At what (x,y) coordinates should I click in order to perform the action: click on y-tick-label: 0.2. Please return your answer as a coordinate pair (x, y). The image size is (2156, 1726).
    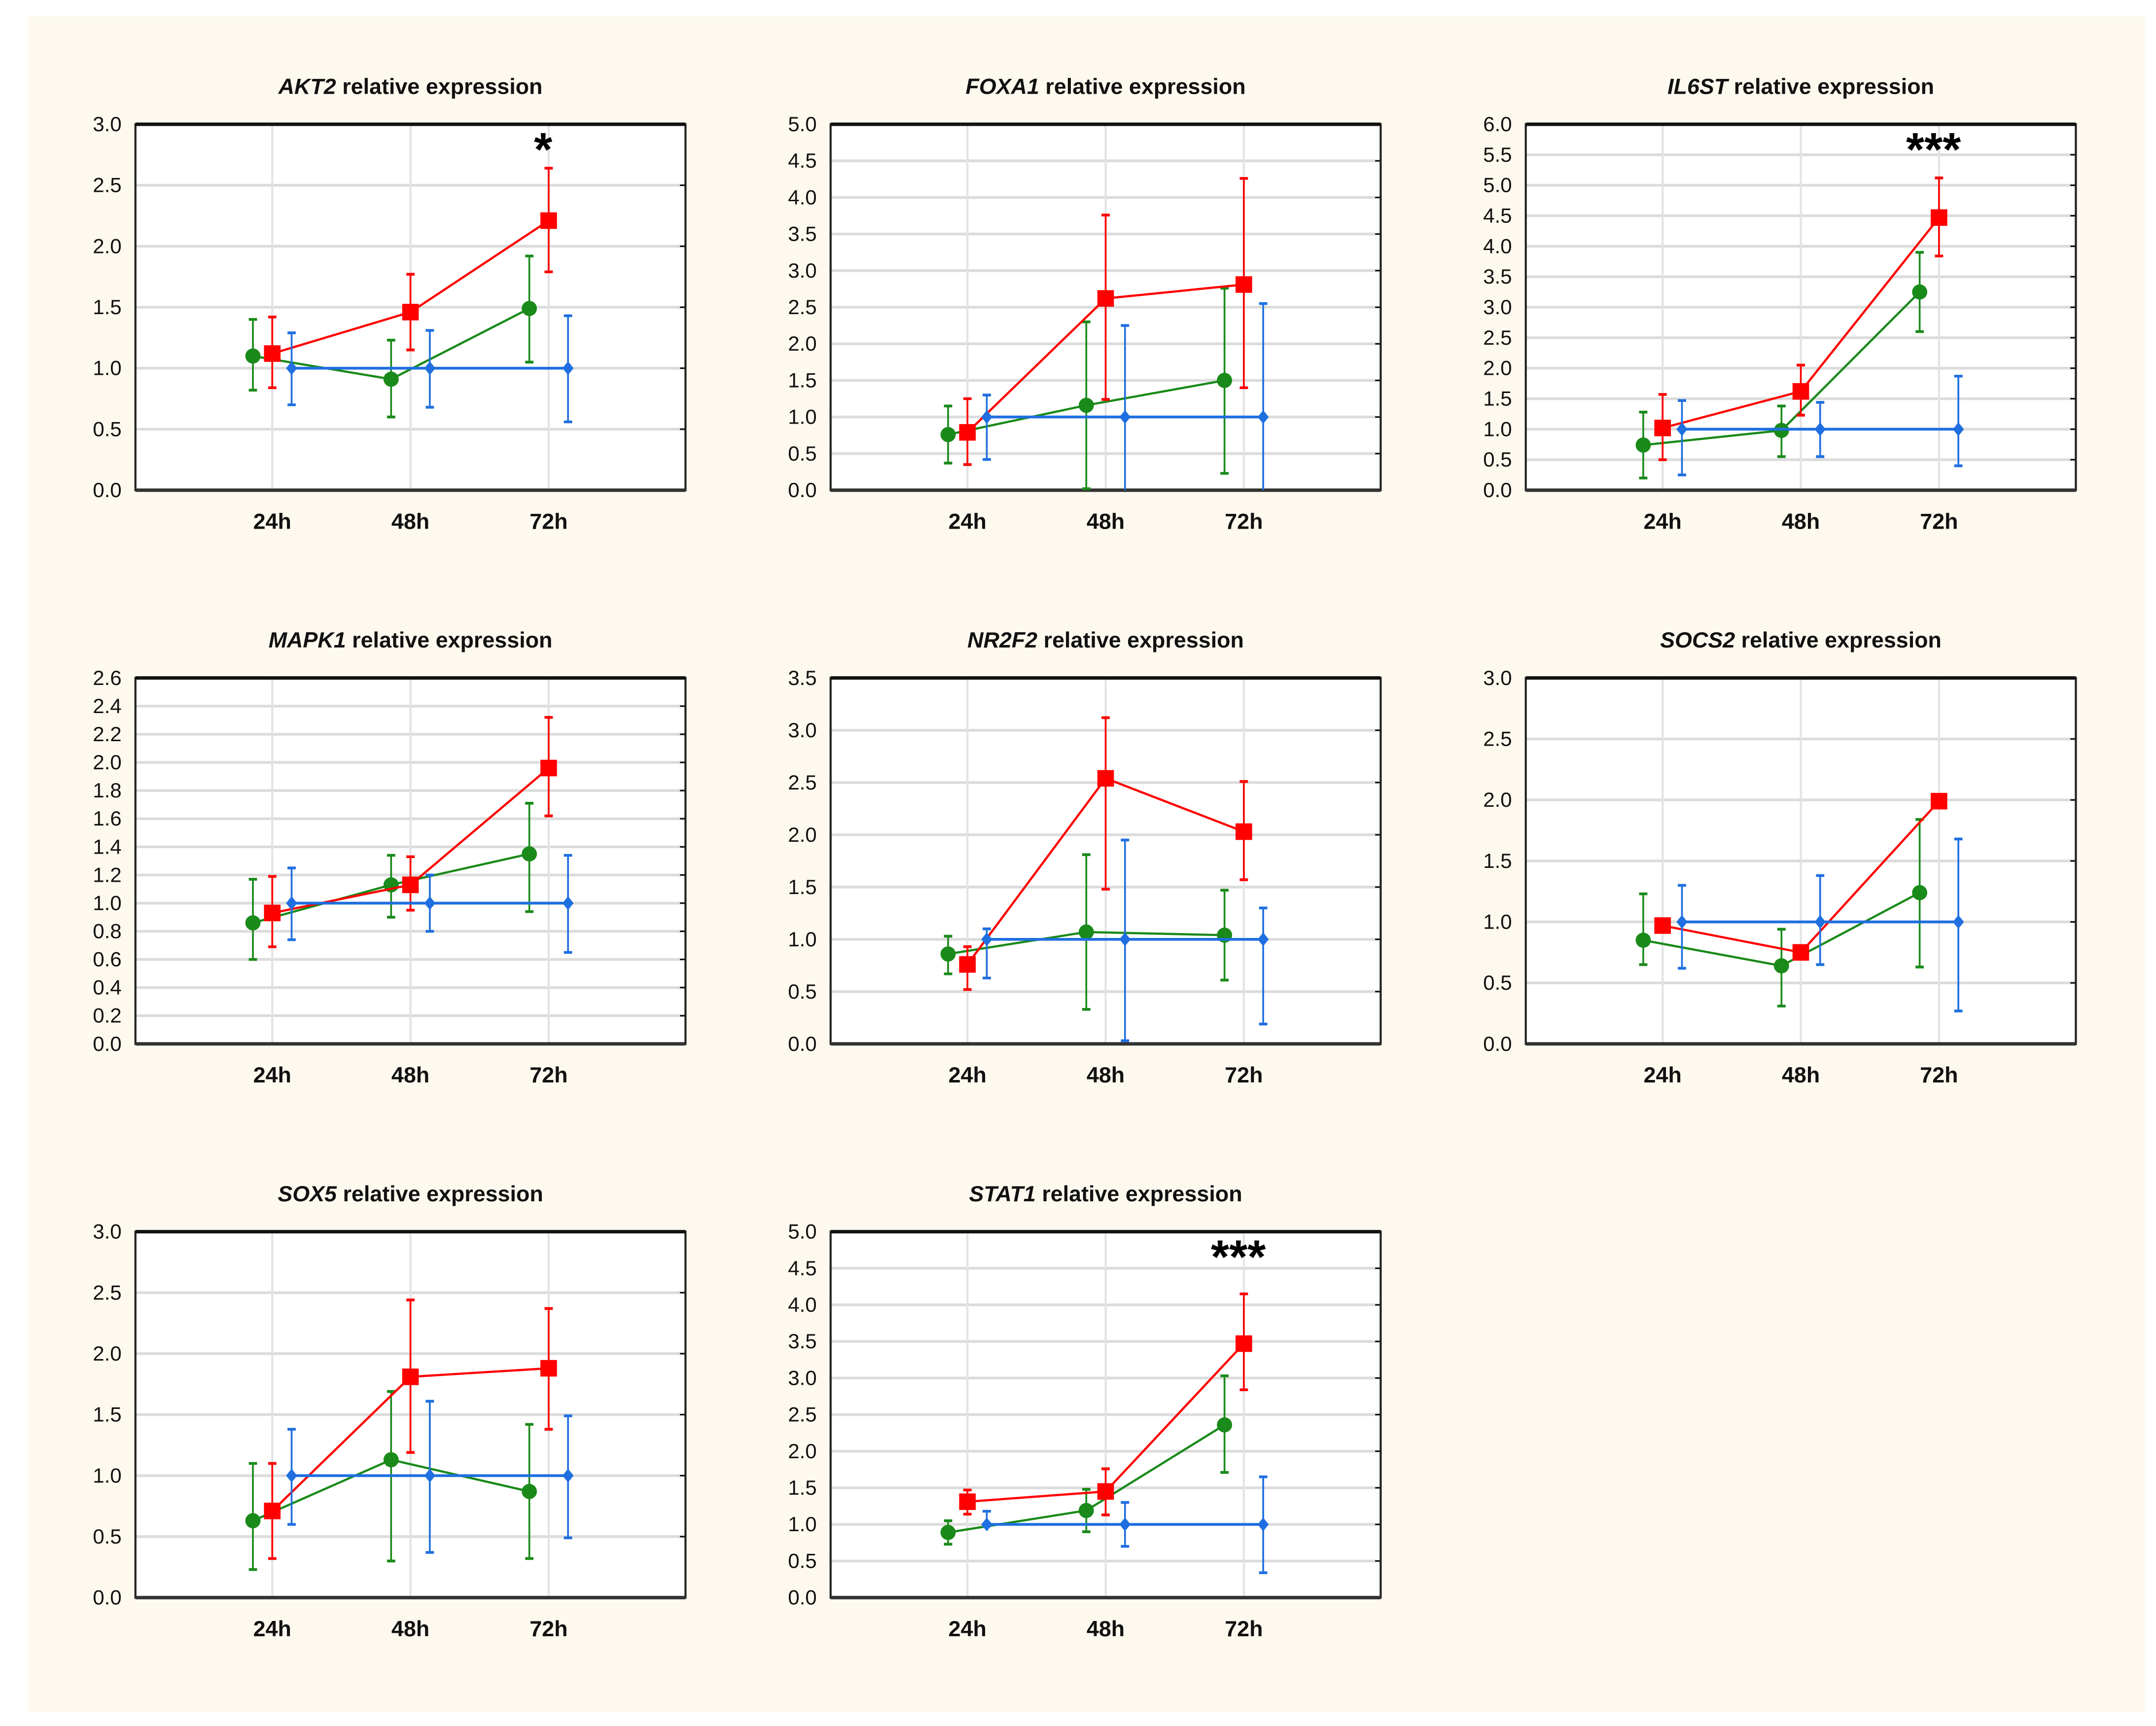
    Looking at the image, I should click on (107, 1016).